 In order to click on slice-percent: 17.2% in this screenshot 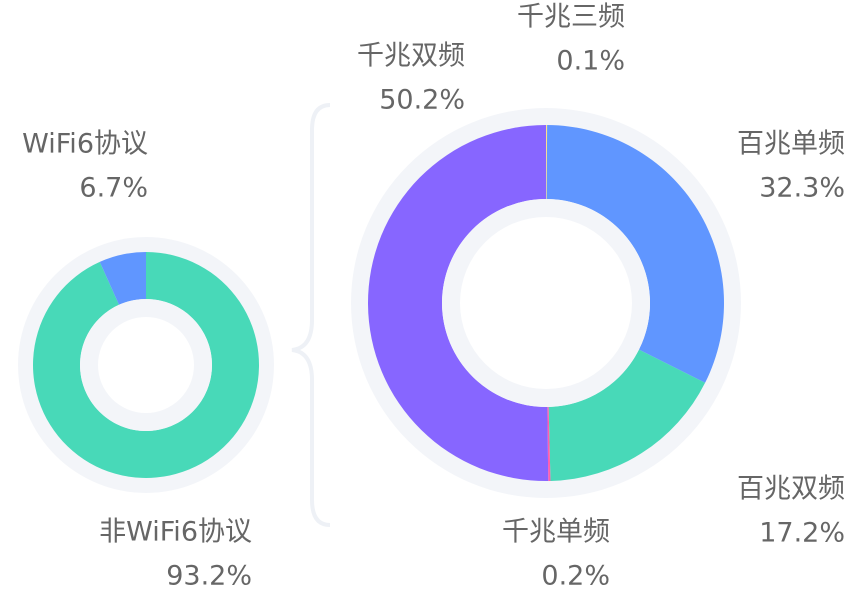, I will do `click(802, 533)`.